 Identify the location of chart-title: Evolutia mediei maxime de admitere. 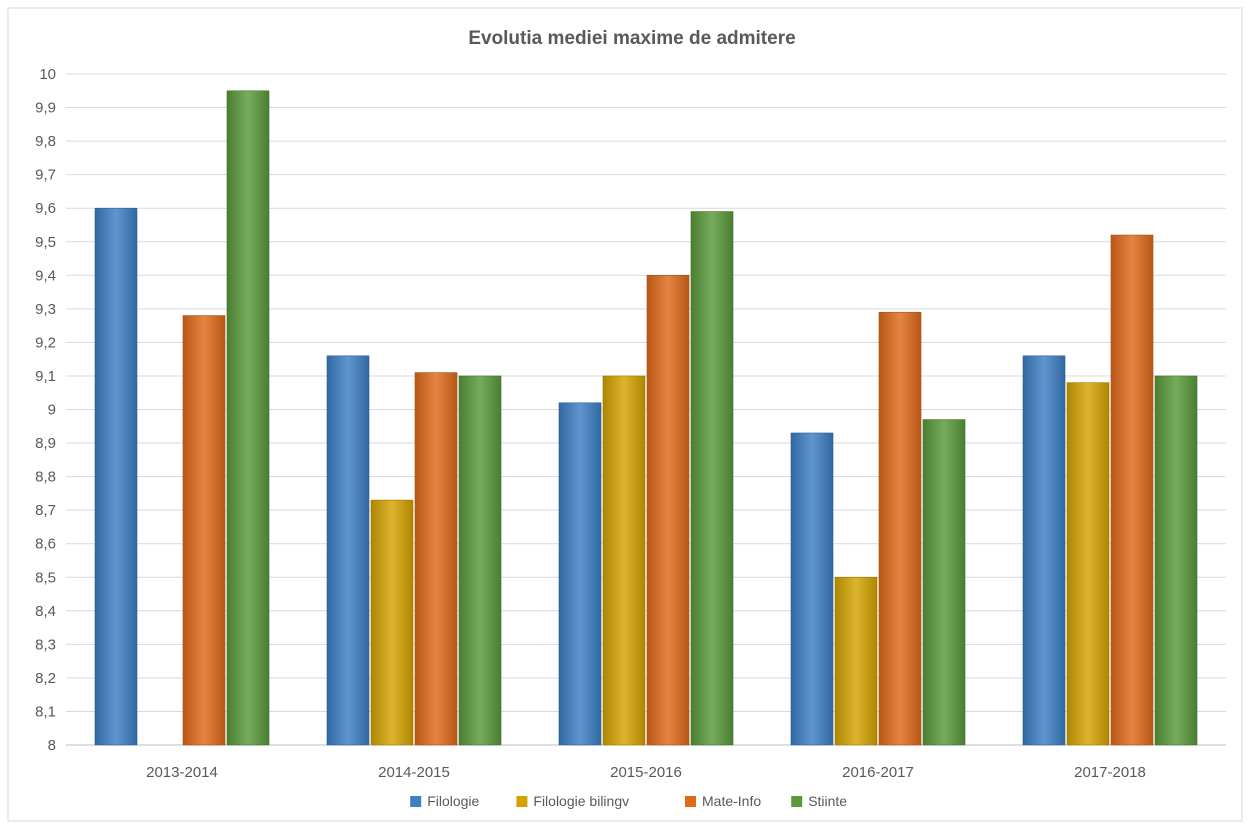
(631, 38).